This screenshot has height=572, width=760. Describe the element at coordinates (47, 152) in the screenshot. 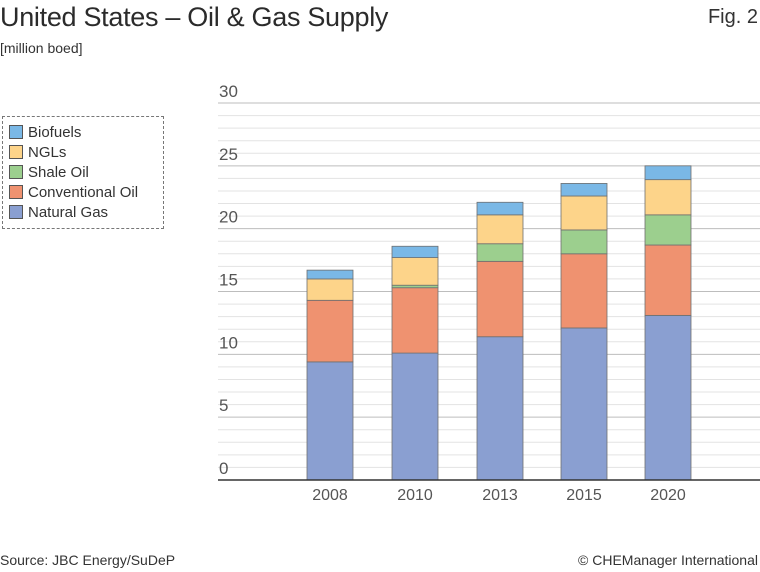

I see `legend-label-ngls: NGLs` at that location.